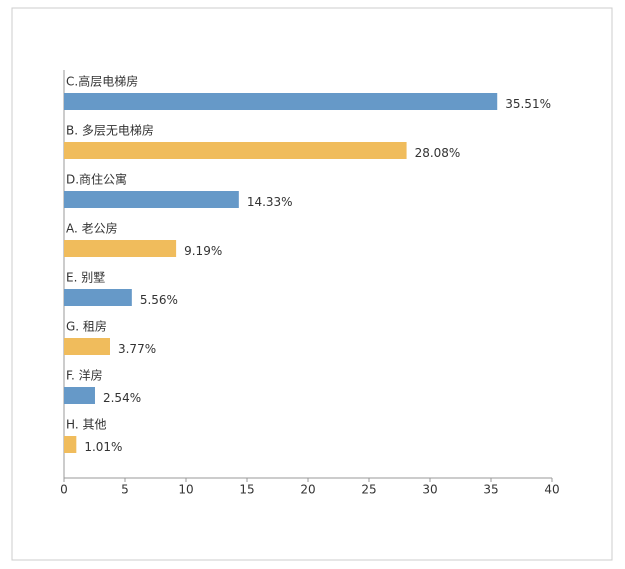 The height and width of the screenshot is (569, 625). What do you see at coordinates (86, 326) in the screenshot?
I see `category-label: G. 租房` at bounding box center [86, 326].